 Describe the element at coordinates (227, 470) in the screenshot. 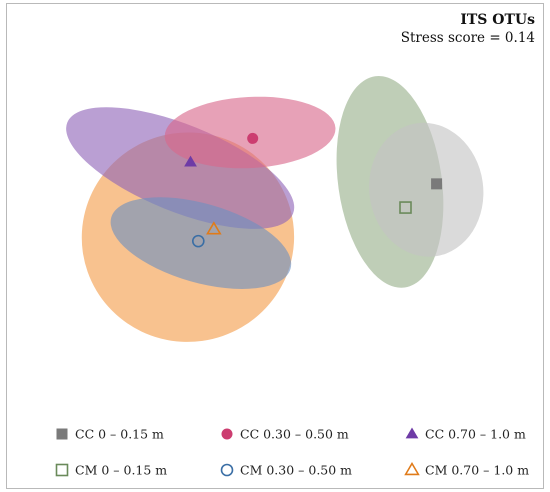

I see `legend-marker-cm-0-30-0-50-m` at that location.